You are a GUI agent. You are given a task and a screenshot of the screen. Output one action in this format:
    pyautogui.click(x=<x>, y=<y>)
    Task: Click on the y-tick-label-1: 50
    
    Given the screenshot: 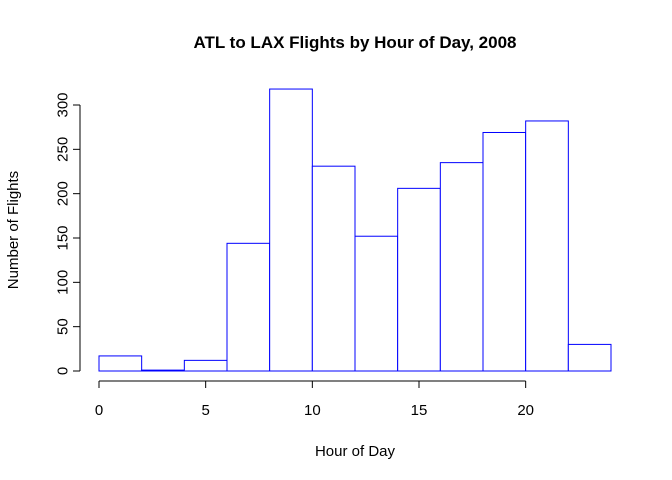 What is the action you would take?
    pyautogui.click(x=63, y=326)
    